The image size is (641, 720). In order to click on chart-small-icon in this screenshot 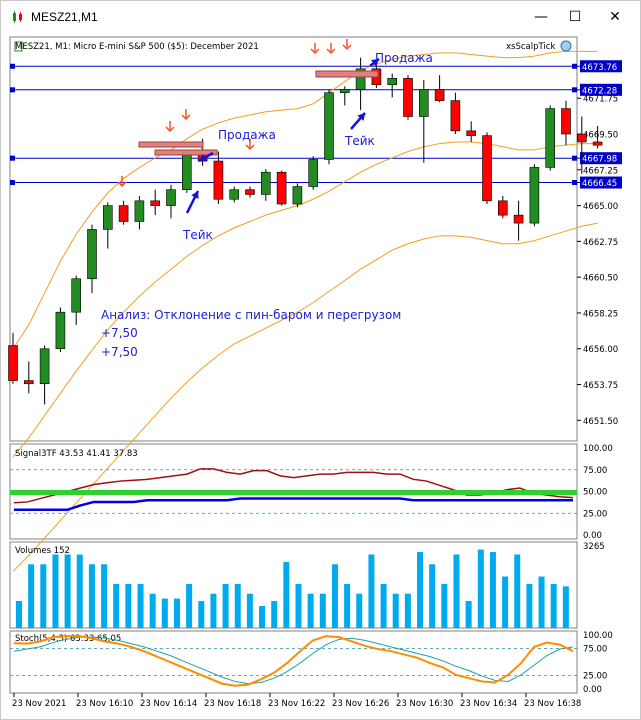, I will do `click(18, 46)`.